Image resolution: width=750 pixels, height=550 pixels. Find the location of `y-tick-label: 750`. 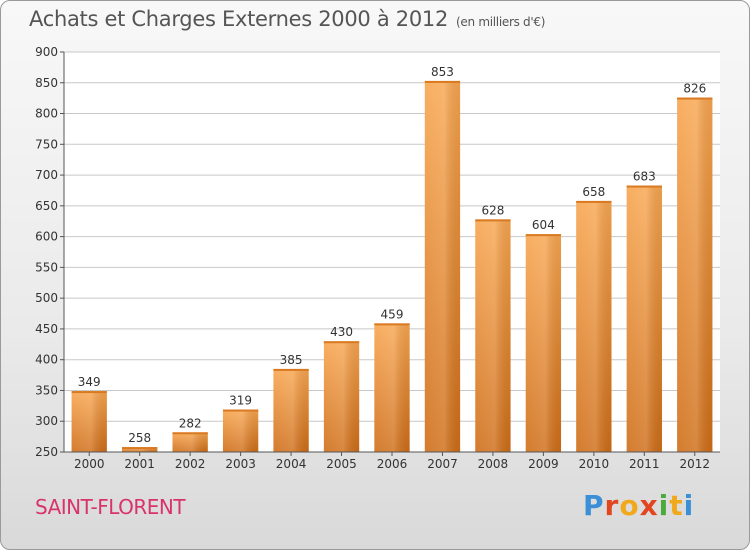

y-tick-label: 750 is located at coordinates (46, 144).